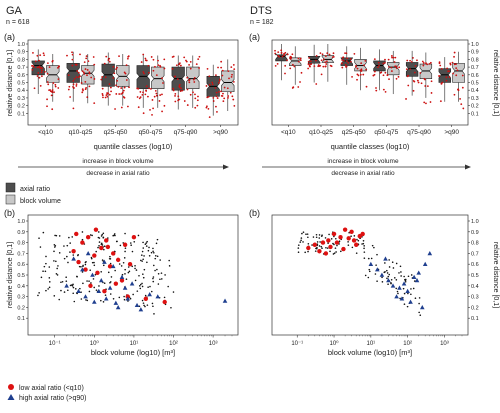  What do you see at coordinates (363, 161) in the screenshot?
I see `arrow-top-right: increase in block volume` at bounding box center [363, 161].